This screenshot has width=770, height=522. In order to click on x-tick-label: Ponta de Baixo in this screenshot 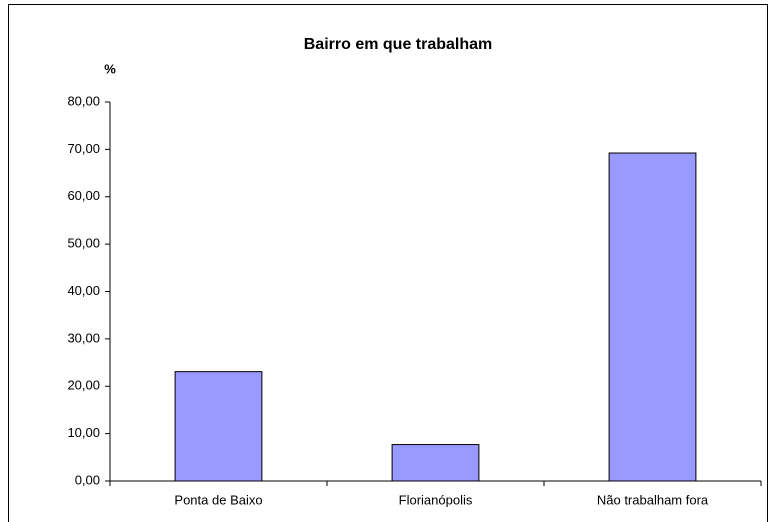, I will do `click(218, 499)`.